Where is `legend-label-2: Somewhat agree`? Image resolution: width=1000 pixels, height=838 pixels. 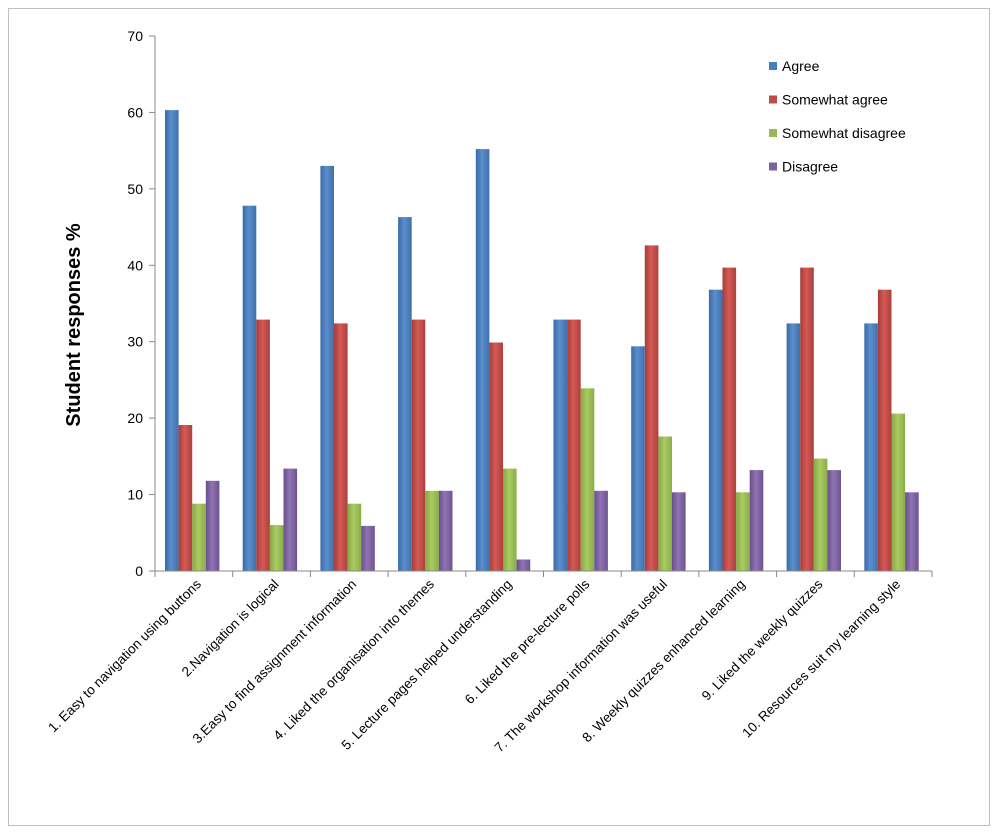
legend-label-2: Somewhat agree is located at coordinates (835, 100).